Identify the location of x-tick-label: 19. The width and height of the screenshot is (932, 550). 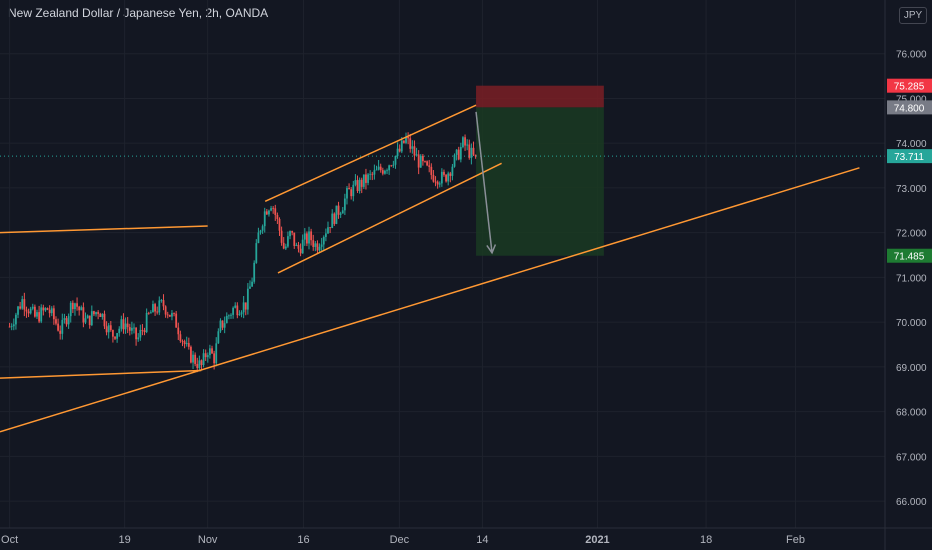
(124, 540).